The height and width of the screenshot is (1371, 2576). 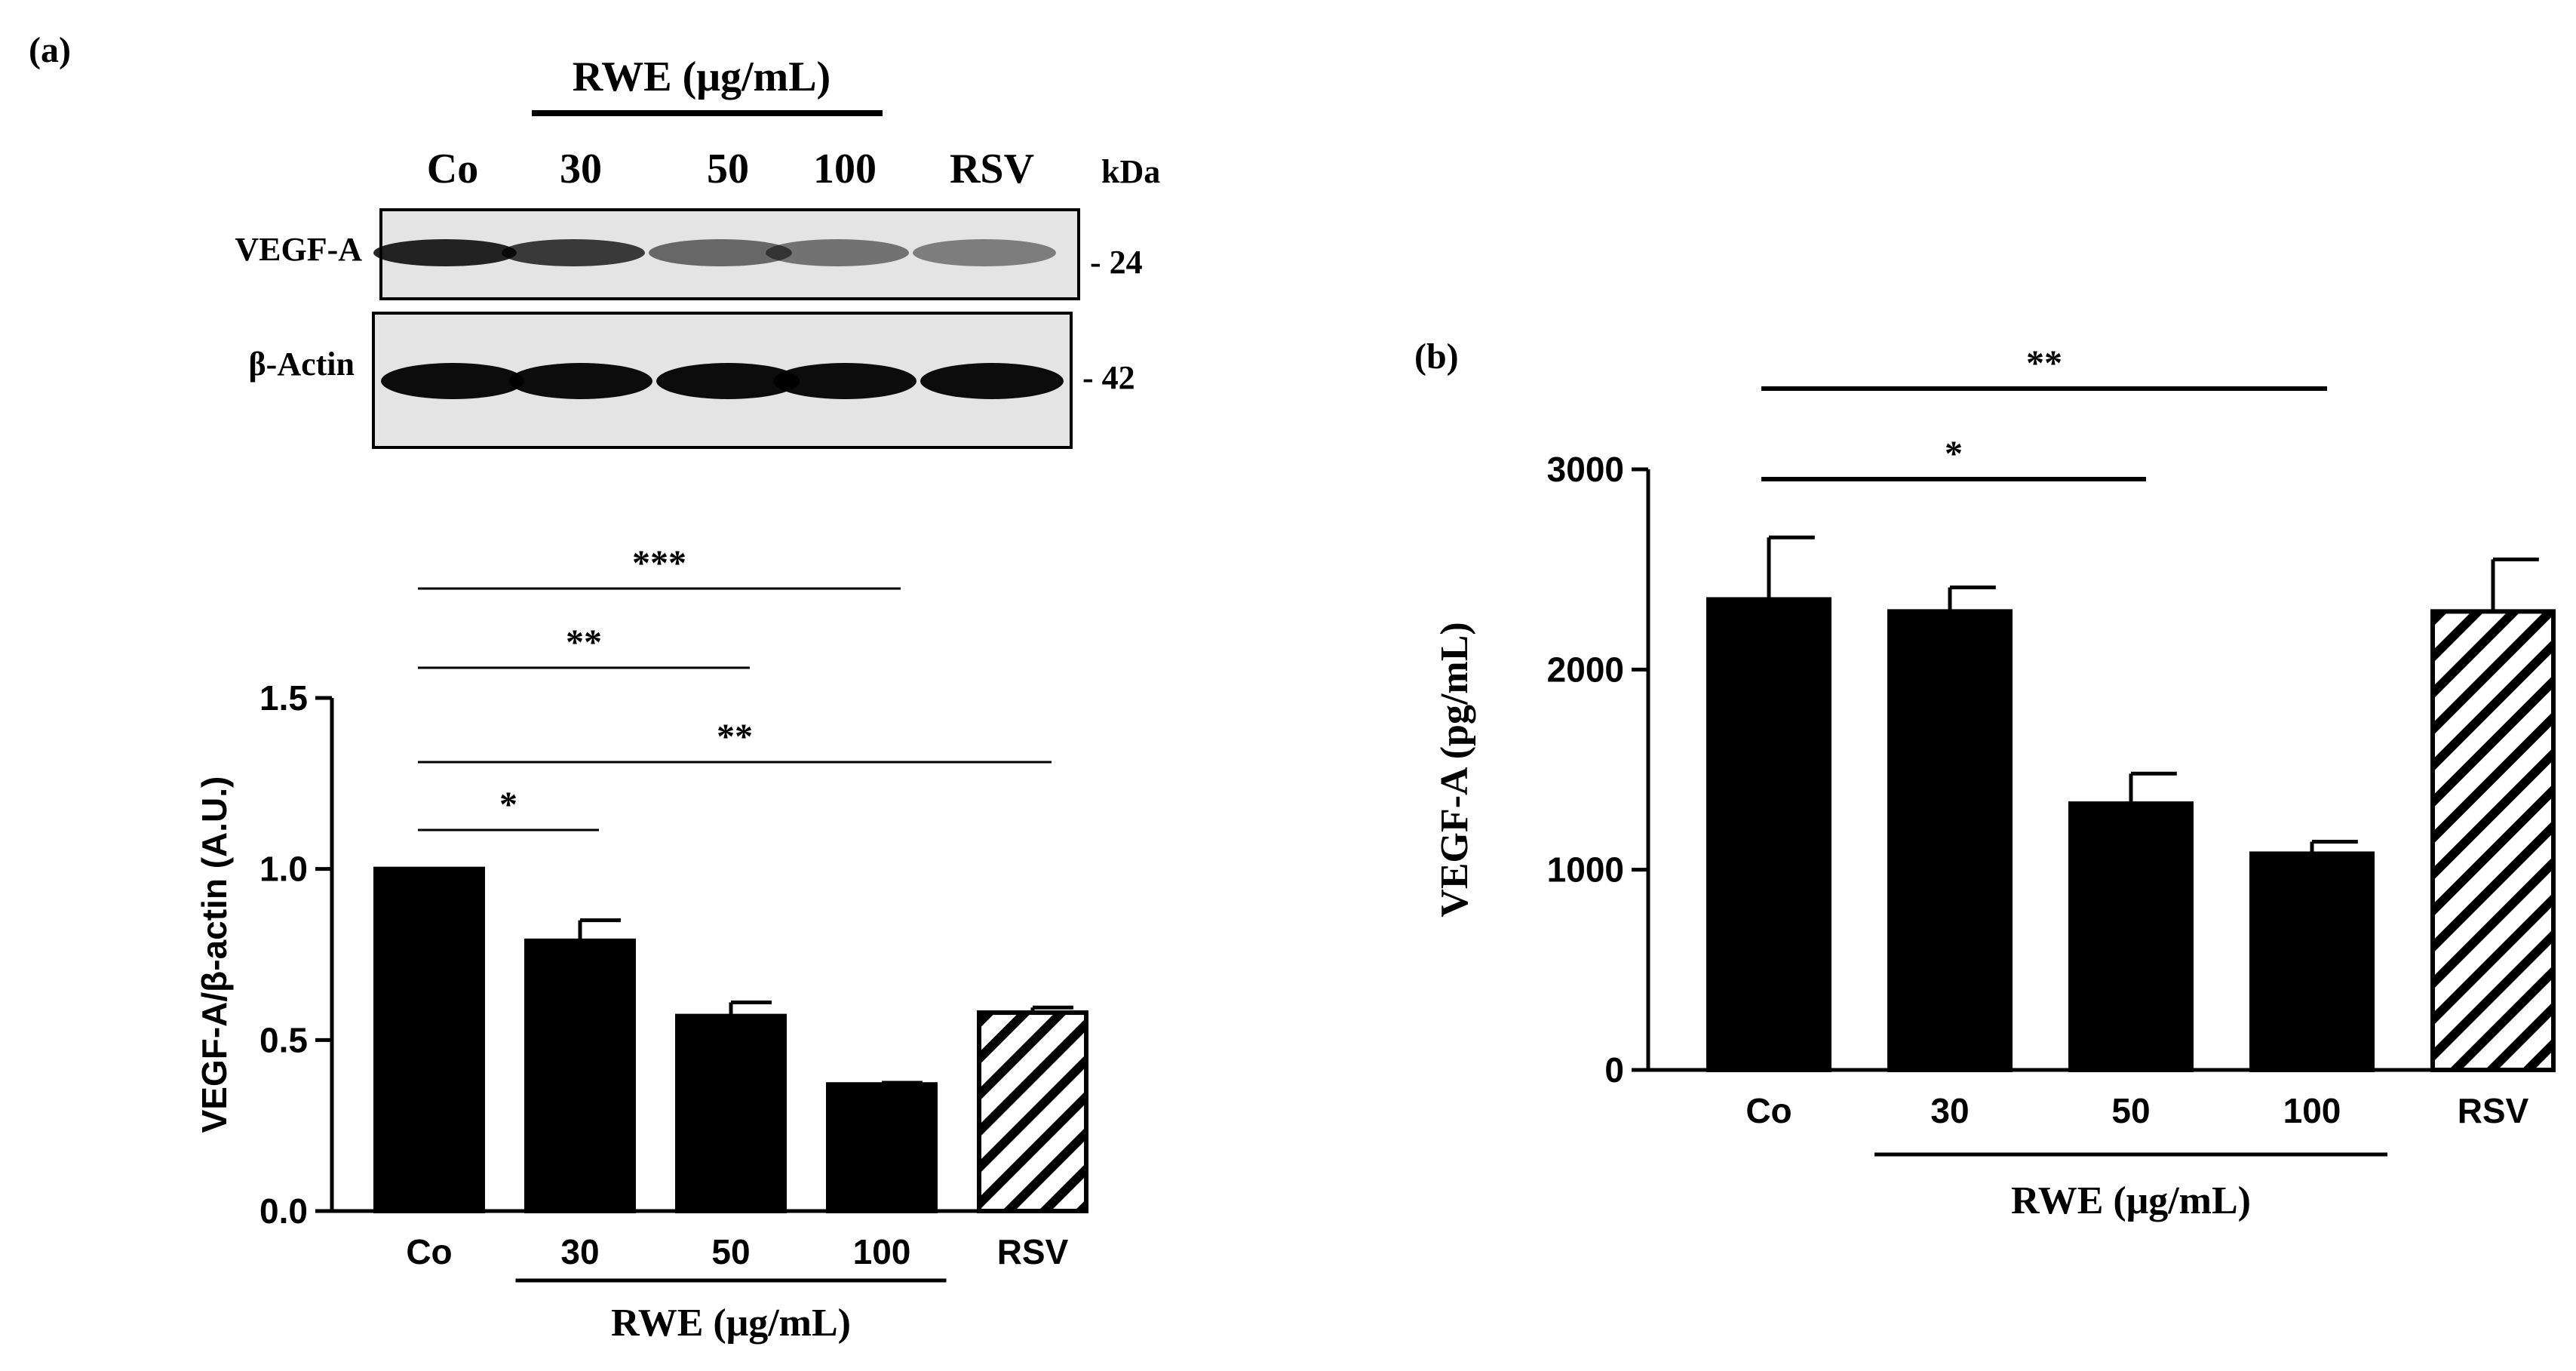 What do you see at coordinates (283, 698) in the screenshot?
I see `y-tick-label: 1.5` at bounding box center [283, 698].